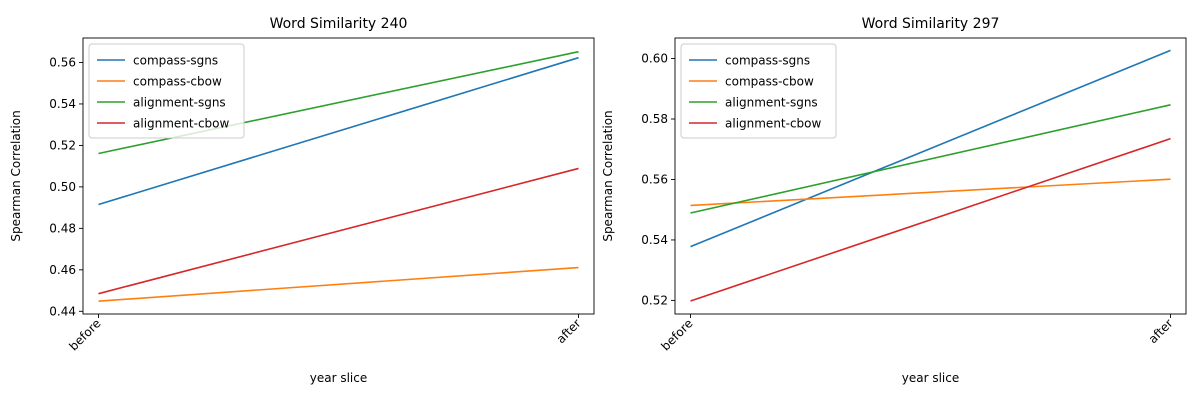 Image resolution: width=1200 pixels, height=400 pixels. I want to click on y-tick-label: 0.58, so click(654, 119).